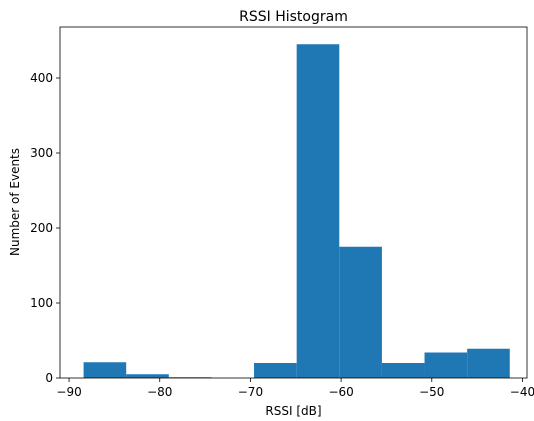 The image size is (534, 421). I want to click on x-axis-ticks: −90 −80 −70 −60 −50 −40, so click(295, 388).